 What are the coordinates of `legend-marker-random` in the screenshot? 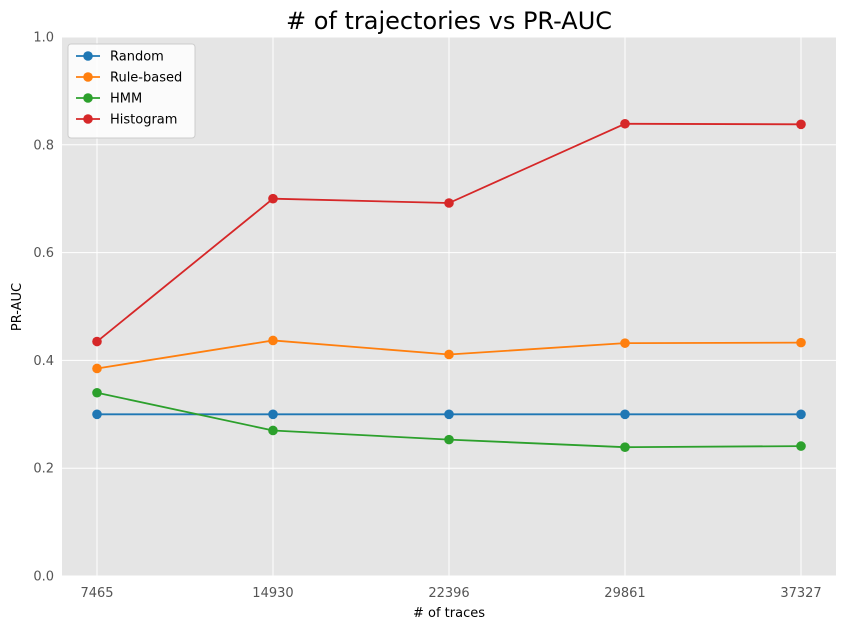 It's located at (88, 56).